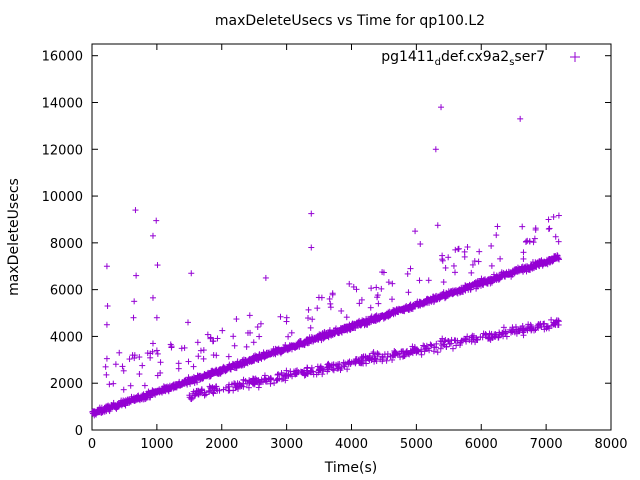 The width and height of the screenshot is (640, 480). What do you see at coordinates (475, 57) in the screenshot?
I see `legend-label-part: def.cx9a2` at bounding box center [475, 57].